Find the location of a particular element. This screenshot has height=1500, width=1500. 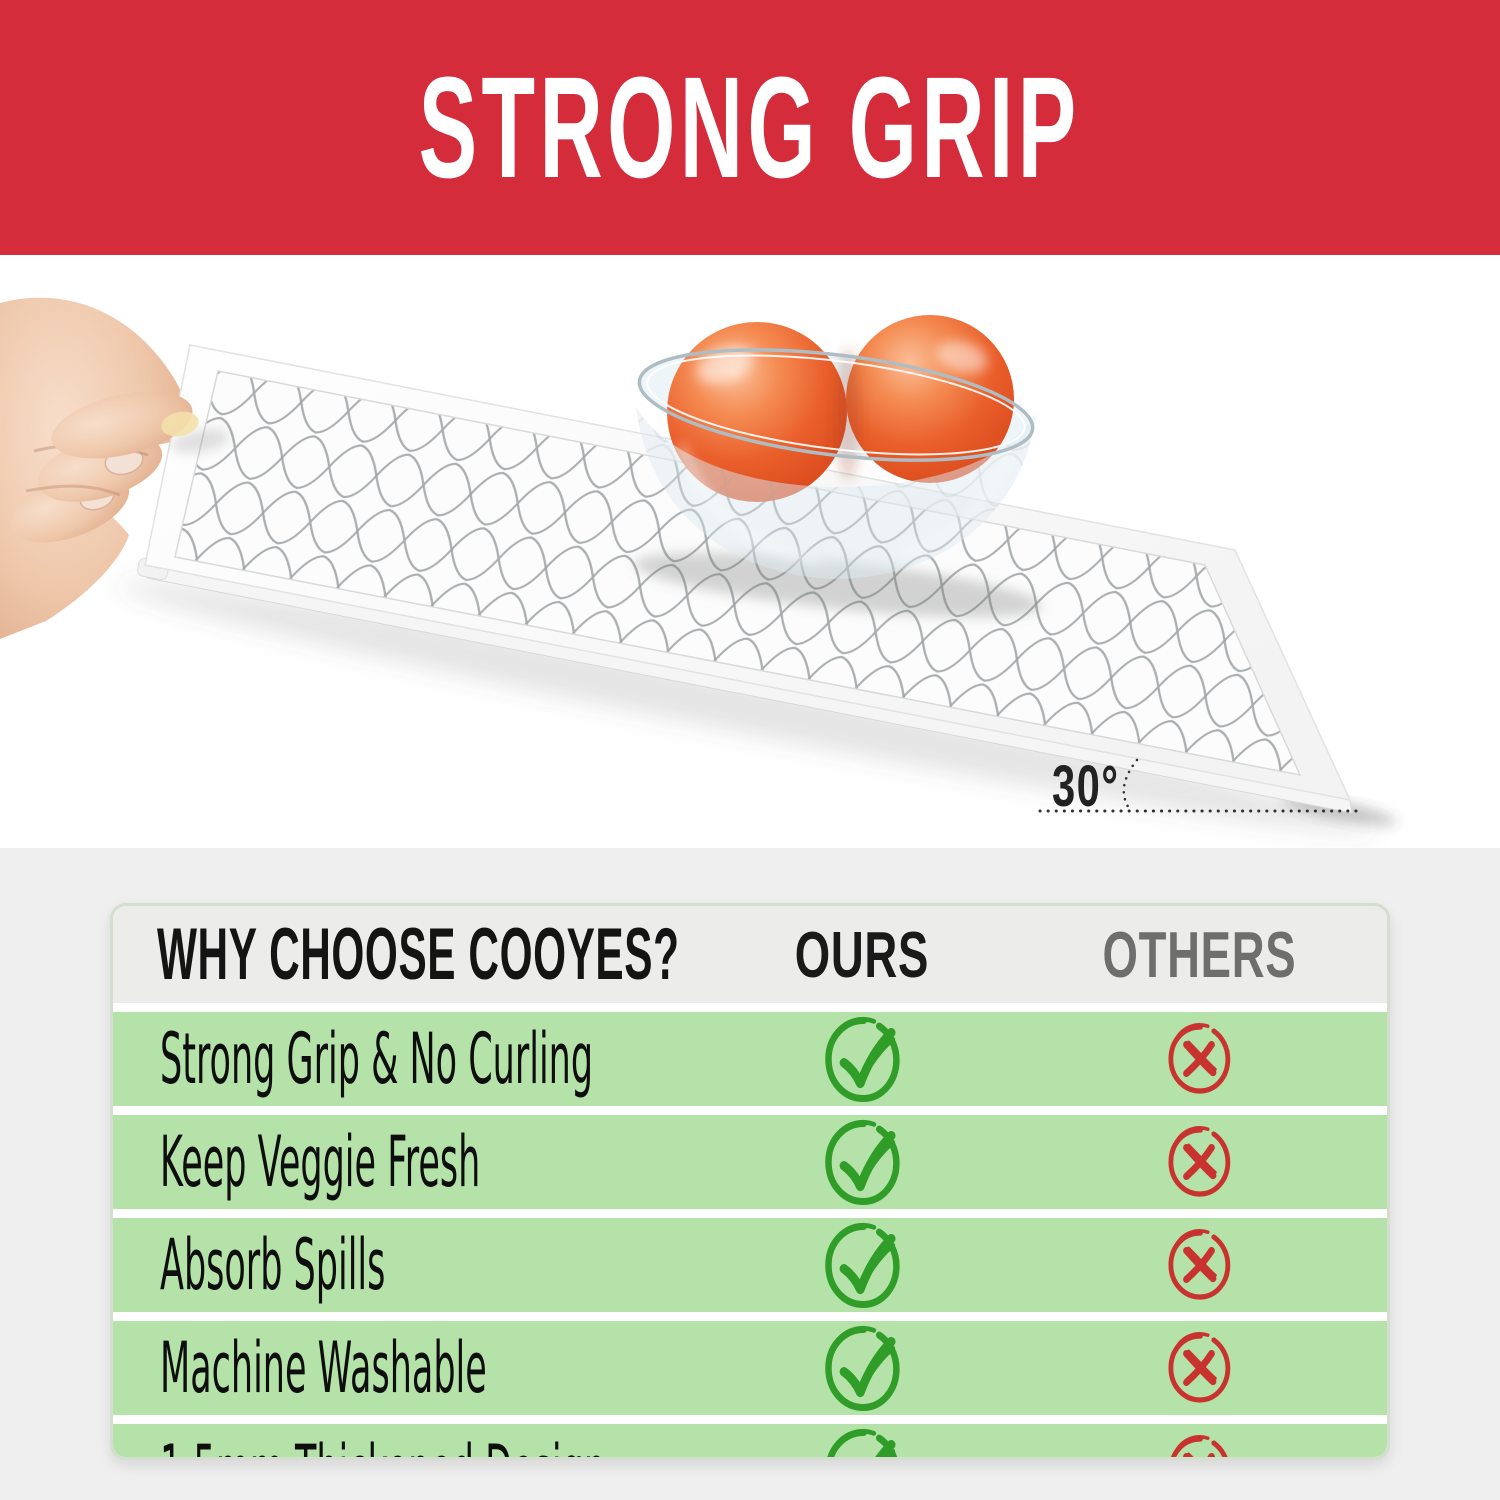

table-header-row: WHY CHOOSE COOYES? OURS OTHERS is located at coordinates (750, 954).